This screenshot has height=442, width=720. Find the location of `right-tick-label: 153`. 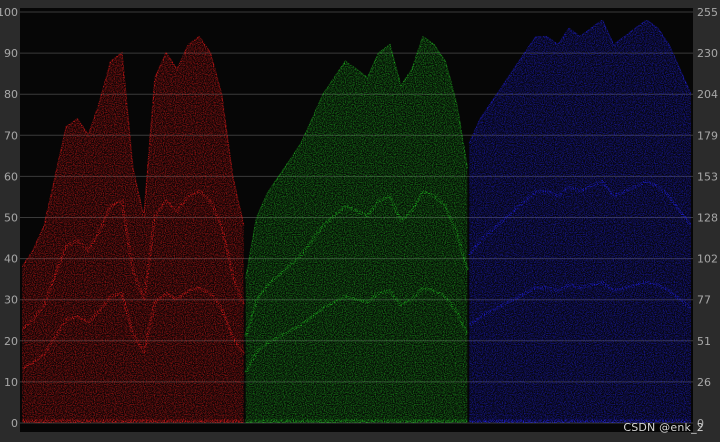

right-tick-label: 153 is located at coordinates (707, 176).